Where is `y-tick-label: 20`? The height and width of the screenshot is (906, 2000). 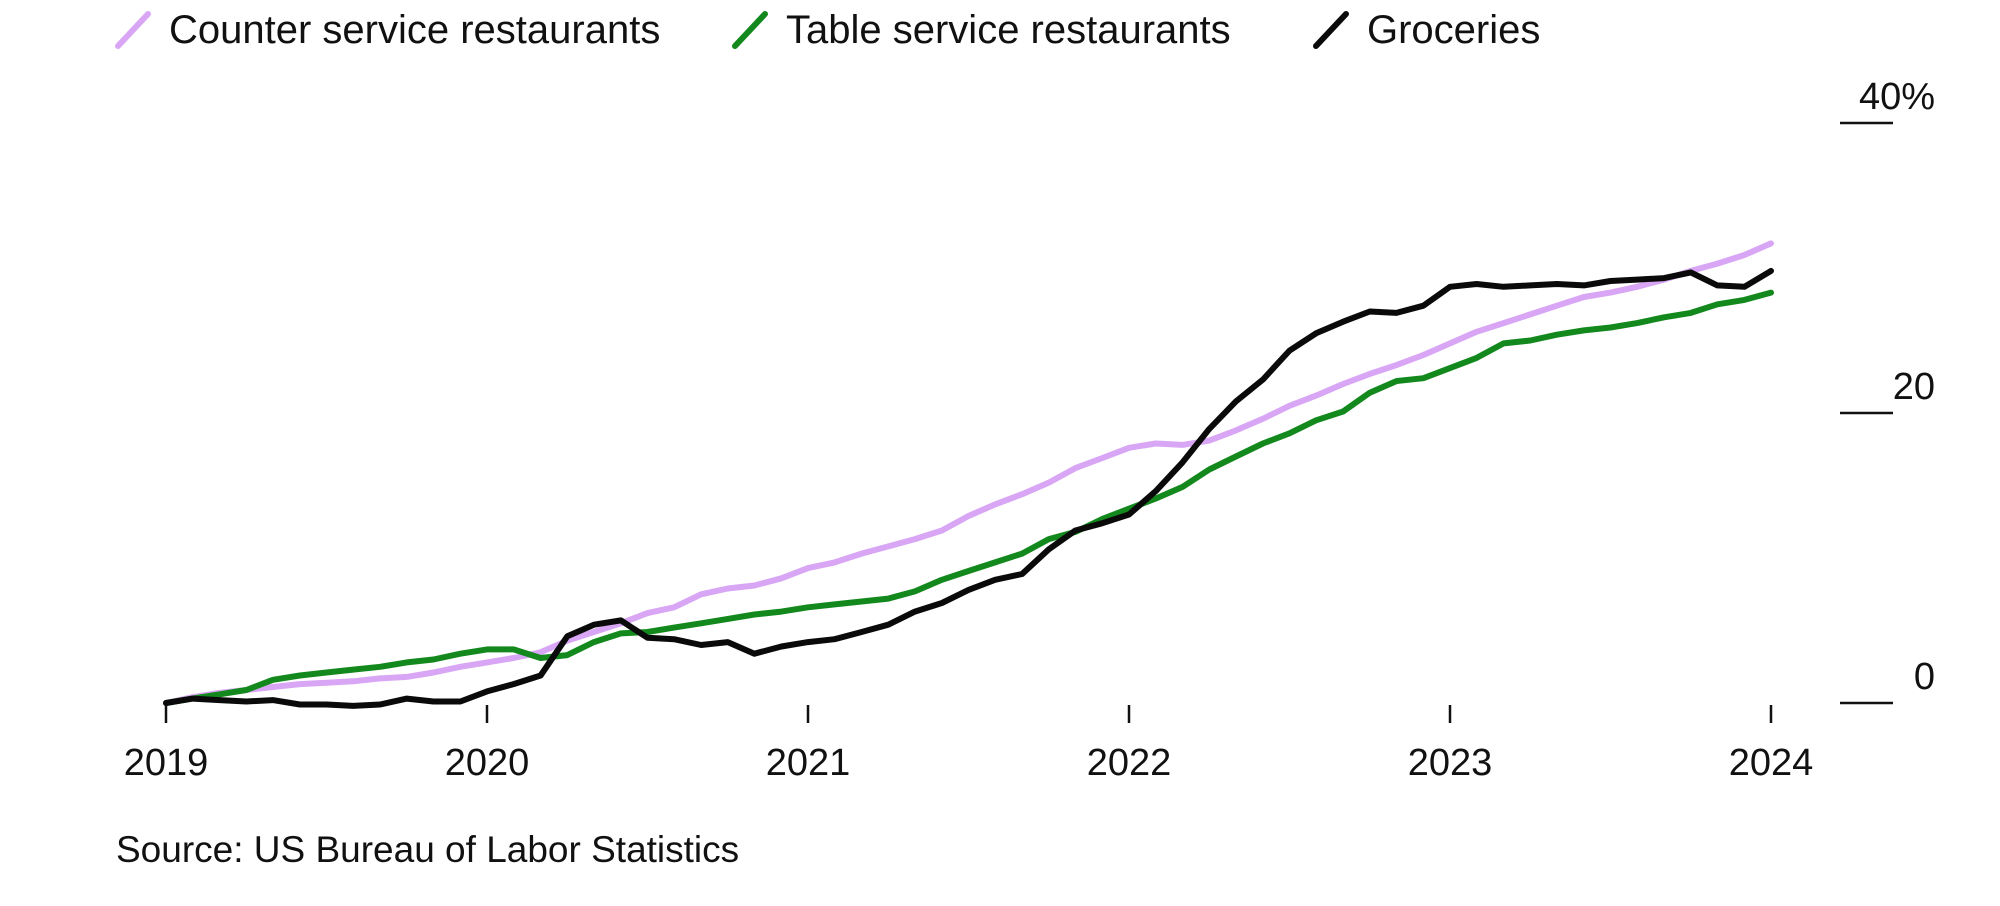
y-tick-label: 20 is located at coordinates (1914, 387).